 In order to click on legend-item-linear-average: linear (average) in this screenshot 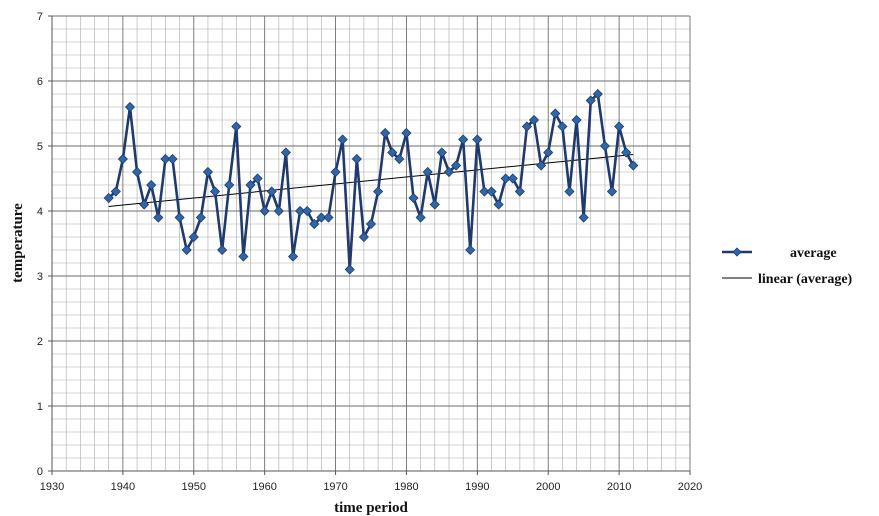, I will do `click(787, 279)`.